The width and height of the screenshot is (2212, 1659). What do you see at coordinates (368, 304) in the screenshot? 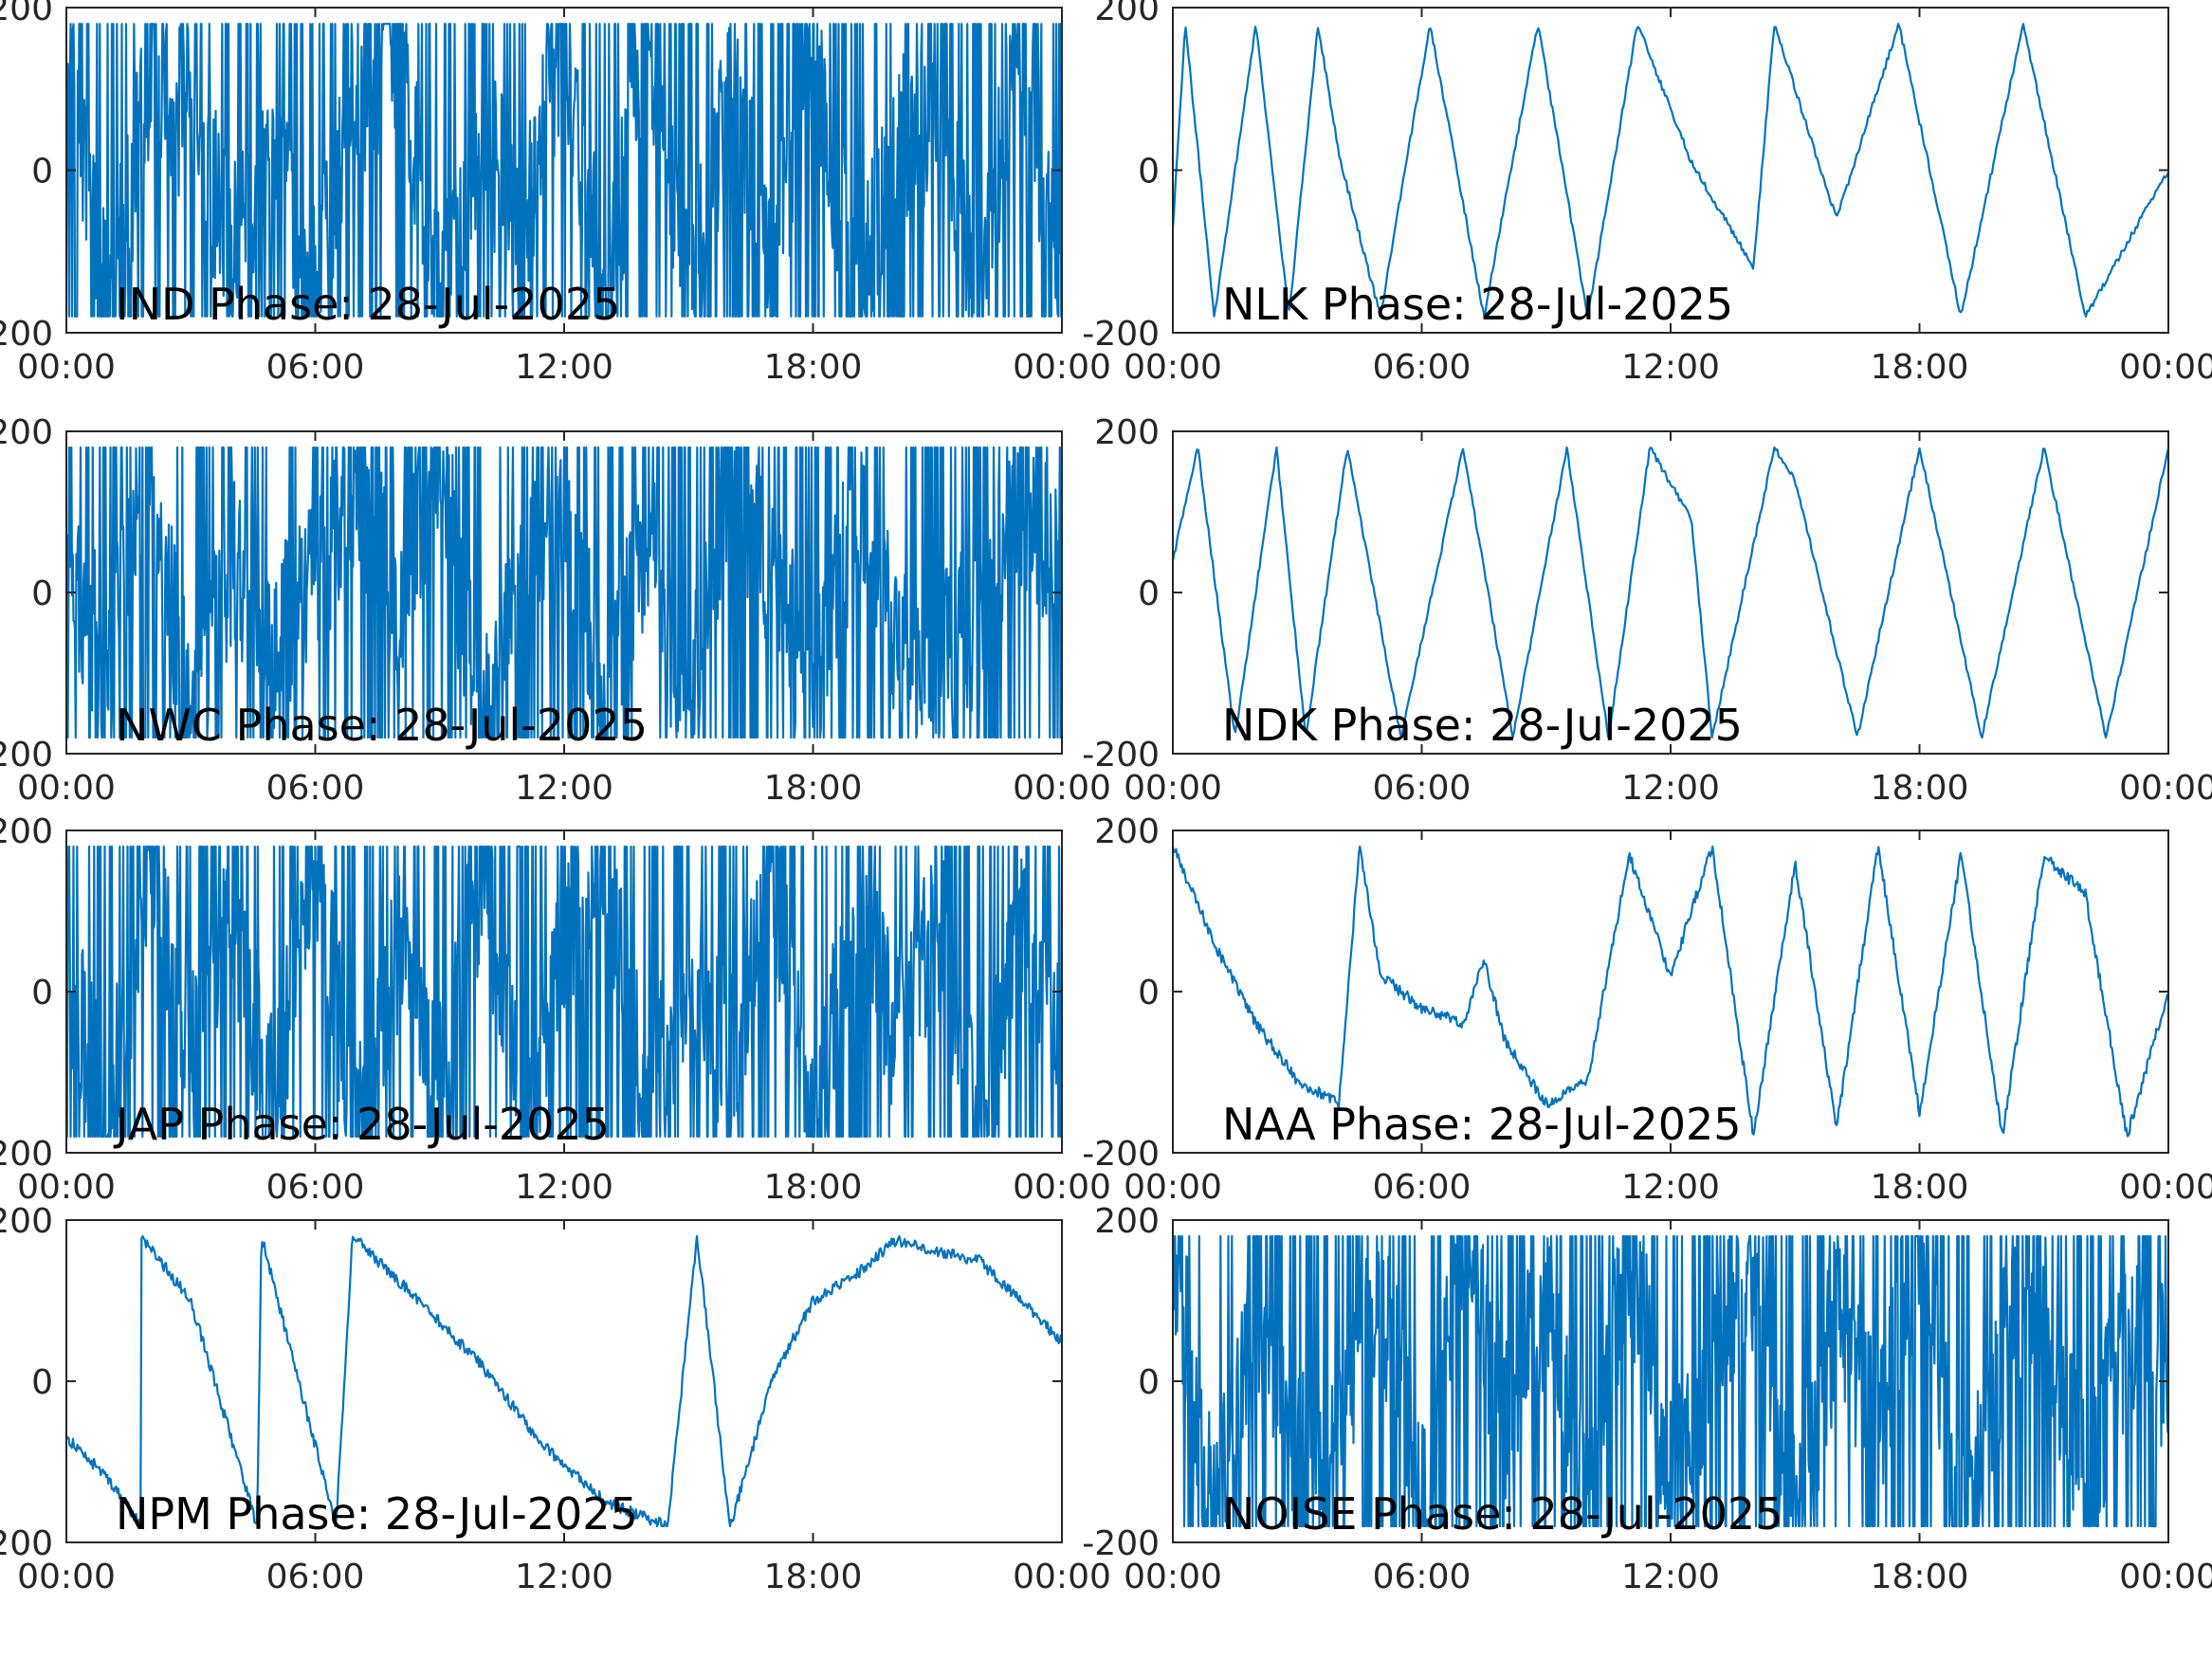
I see `panel-title: IND Phase: 28-Jul-2025` at bounding box center [368, 304].